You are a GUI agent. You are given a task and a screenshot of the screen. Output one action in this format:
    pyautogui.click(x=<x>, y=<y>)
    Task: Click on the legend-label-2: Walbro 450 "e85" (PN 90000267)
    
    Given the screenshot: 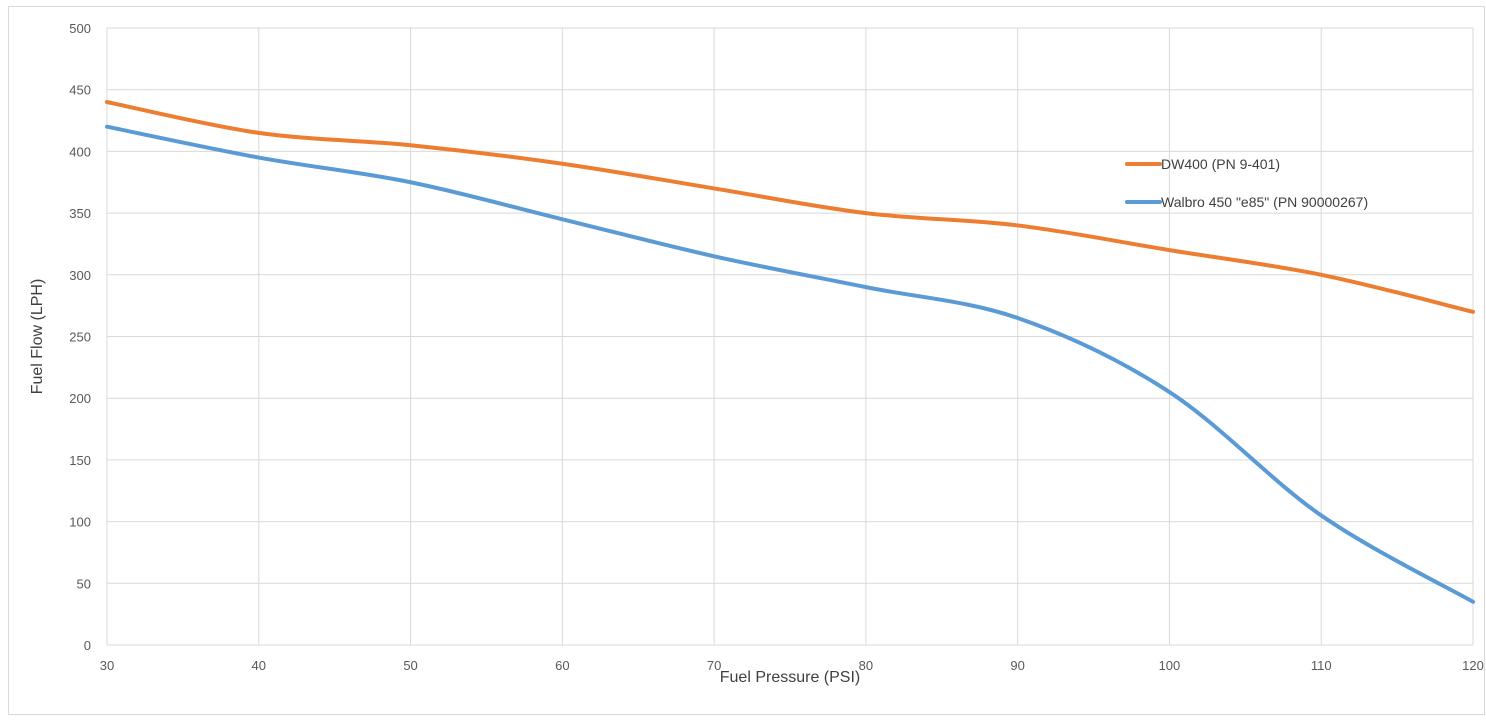 What is the action you would take?
    pyautogui.click(x=1264, y=202)
    